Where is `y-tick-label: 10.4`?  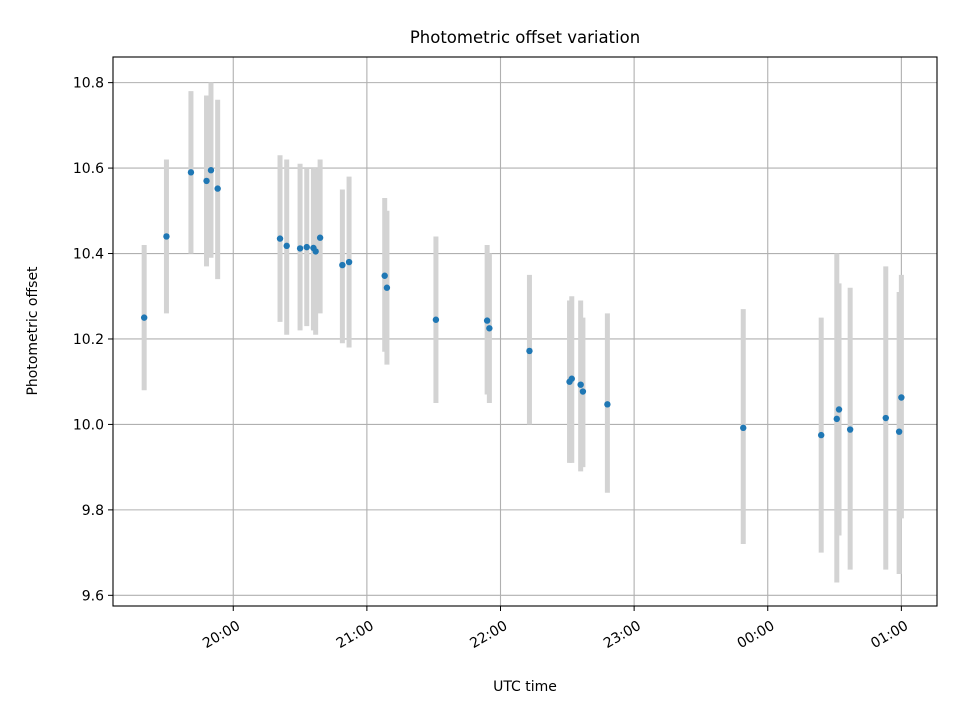
y-tick-label: 10.4 is located at coordinates (88, 255).